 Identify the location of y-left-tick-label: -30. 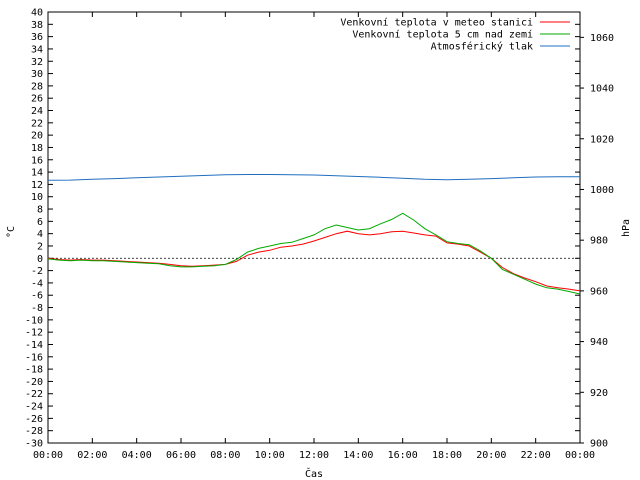
(34, 444).